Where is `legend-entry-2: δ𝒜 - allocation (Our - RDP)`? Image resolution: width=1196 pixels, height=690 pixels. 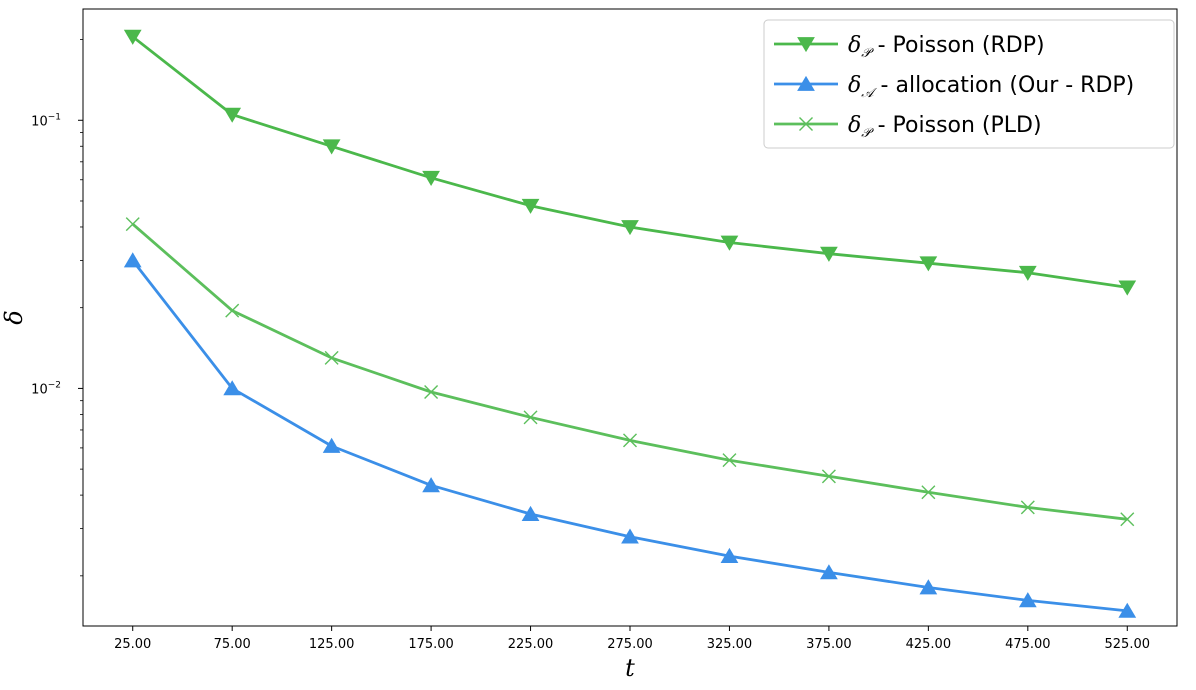
legend-entry-2: δ𝒜 - allocation (Our - RDP) is located at coordinates (954, 87).